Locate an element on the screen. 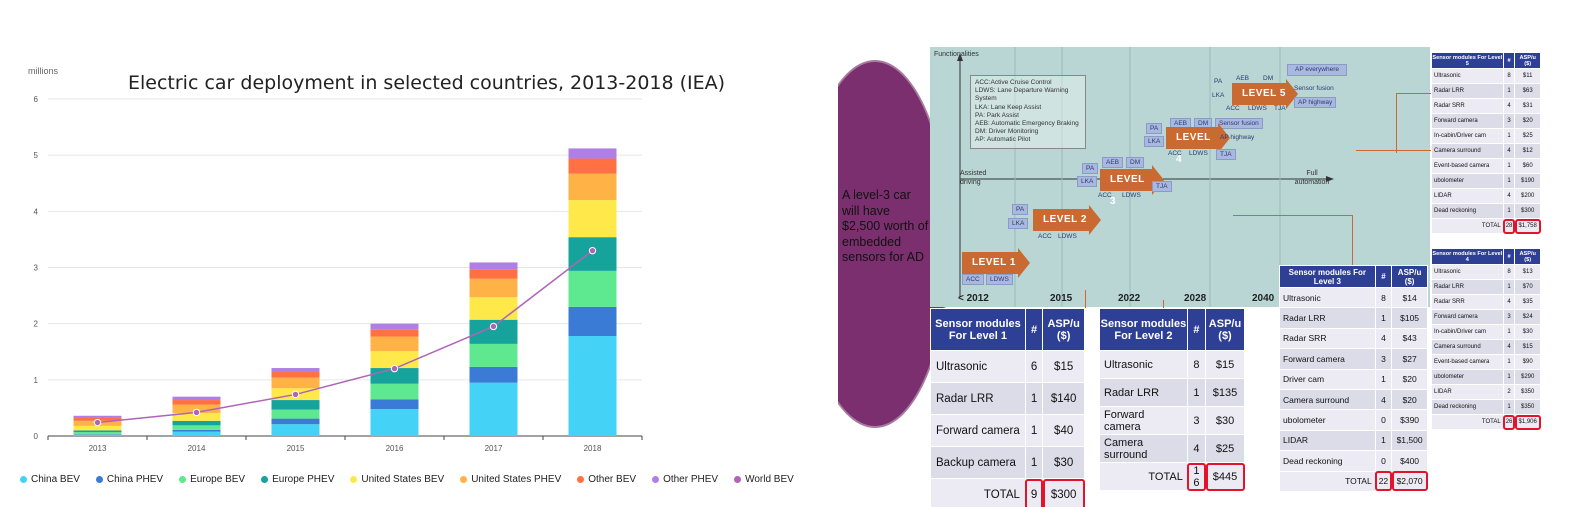 The image size is (1569, 507). world-bev-line is located at coordinates (345, 337).